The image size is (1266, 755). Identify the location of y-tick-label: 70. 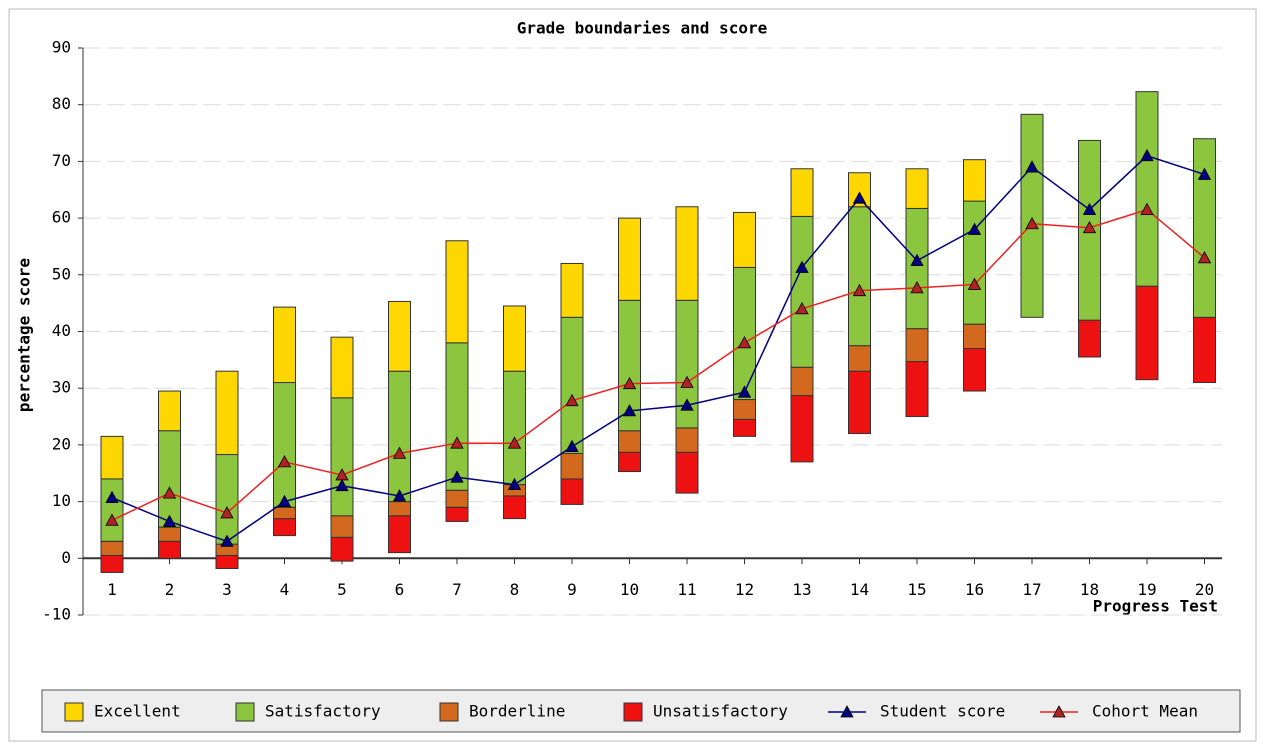
(61, 160).